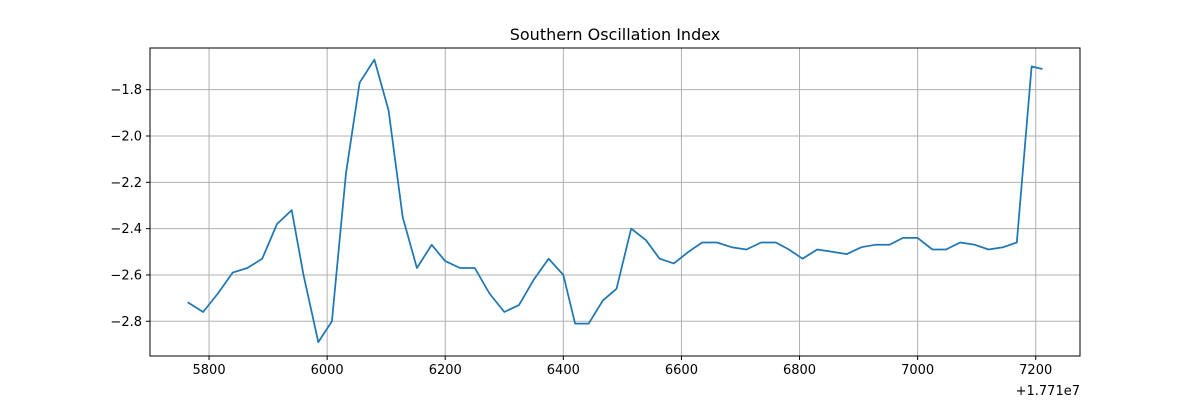  Describe the element at coordinates (563, 370) in the screenshot. I see `x-tick-label: 6400` at that location.